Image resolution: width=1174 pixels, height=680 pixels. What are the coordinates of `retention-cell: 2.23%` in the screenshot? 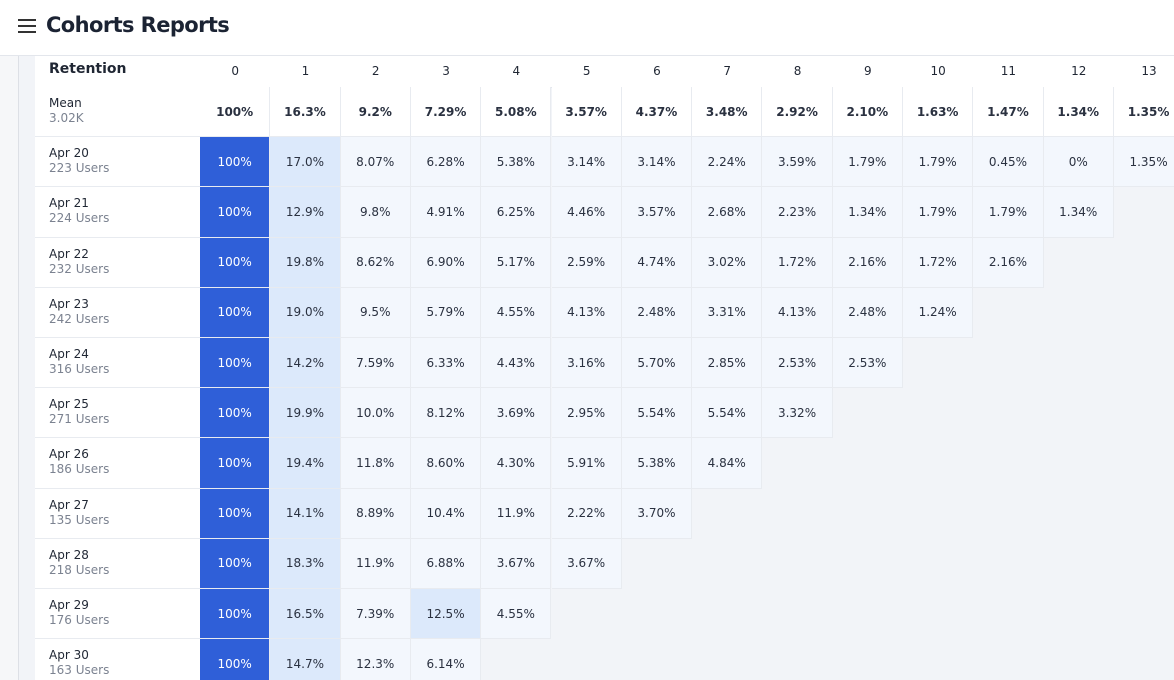 It's located at (797, 212).